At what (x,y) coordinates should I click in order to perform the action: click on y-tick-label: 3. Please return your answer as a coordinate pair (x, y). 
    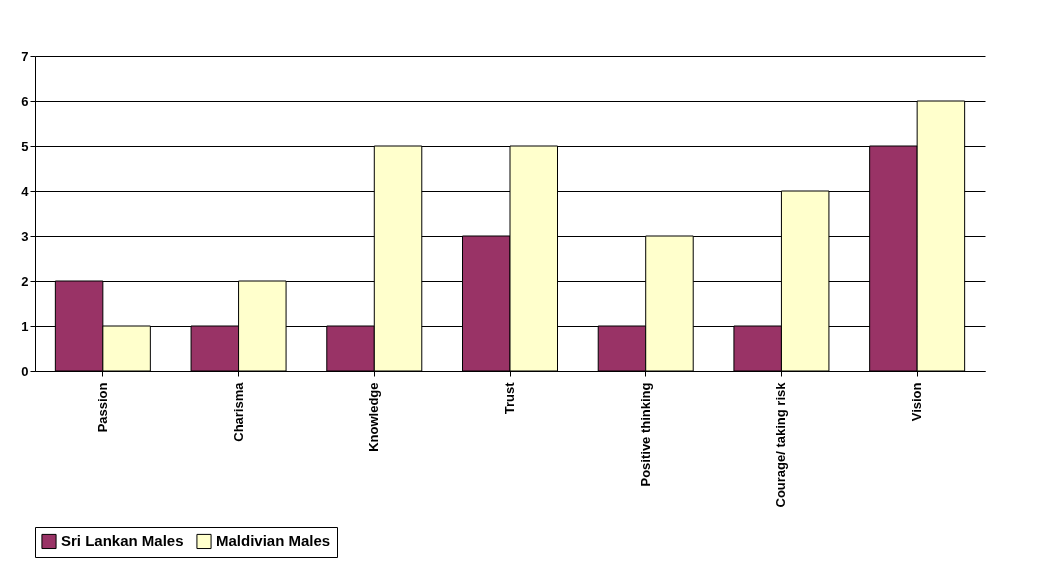
    Looking at the image, I should click on (25, 236).